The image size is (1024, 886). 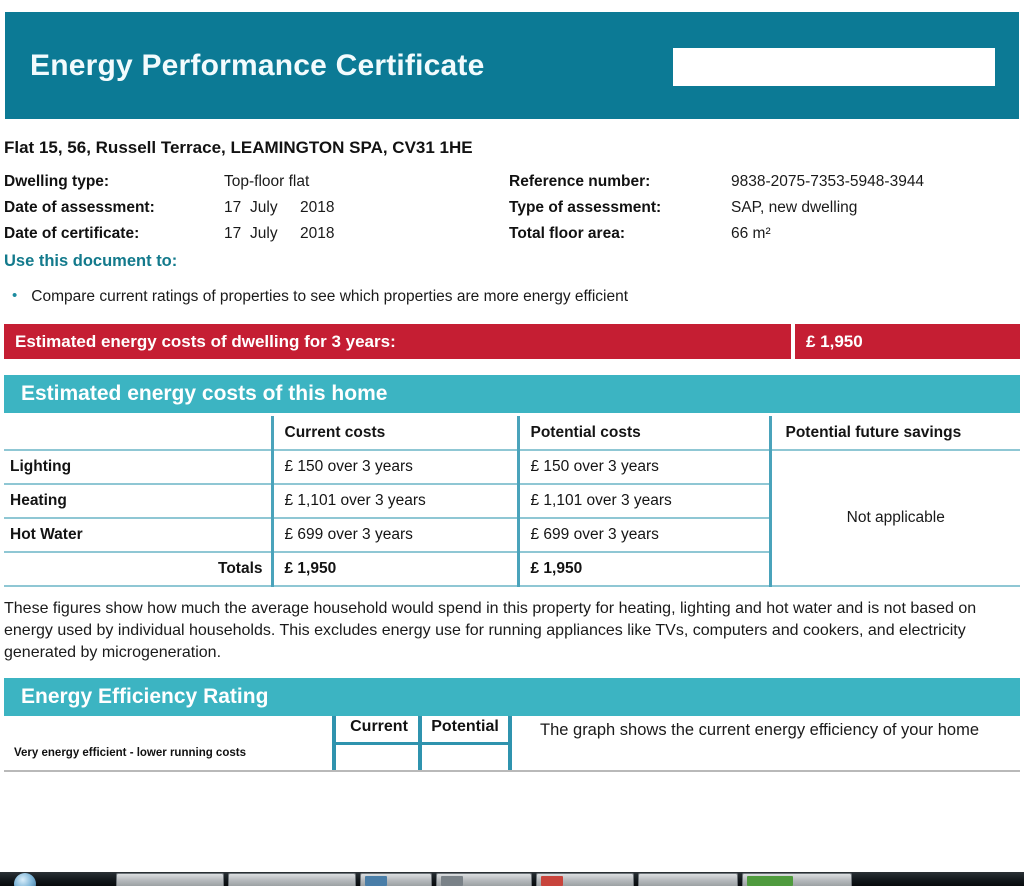 I want to click on column-header-blank, so click(x=138, y=433).